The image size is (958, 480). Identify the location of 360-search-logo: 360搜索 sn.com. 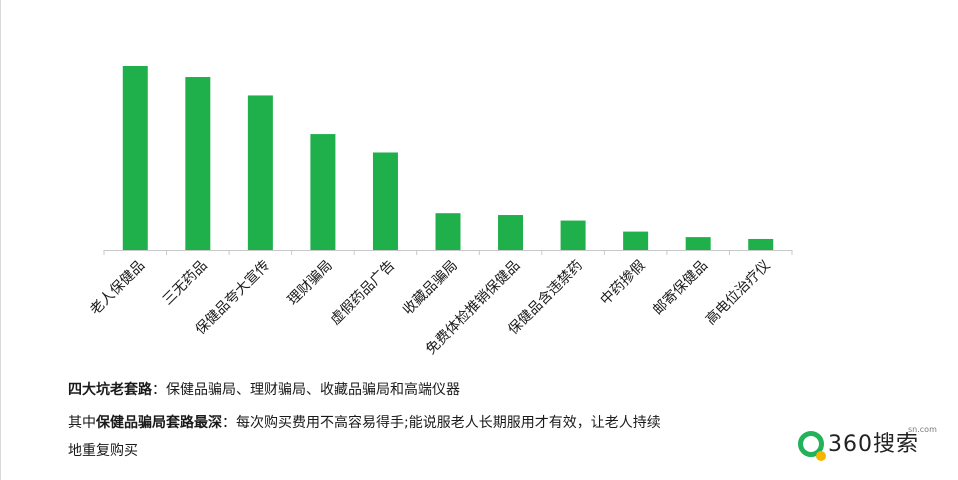
(873, 448).